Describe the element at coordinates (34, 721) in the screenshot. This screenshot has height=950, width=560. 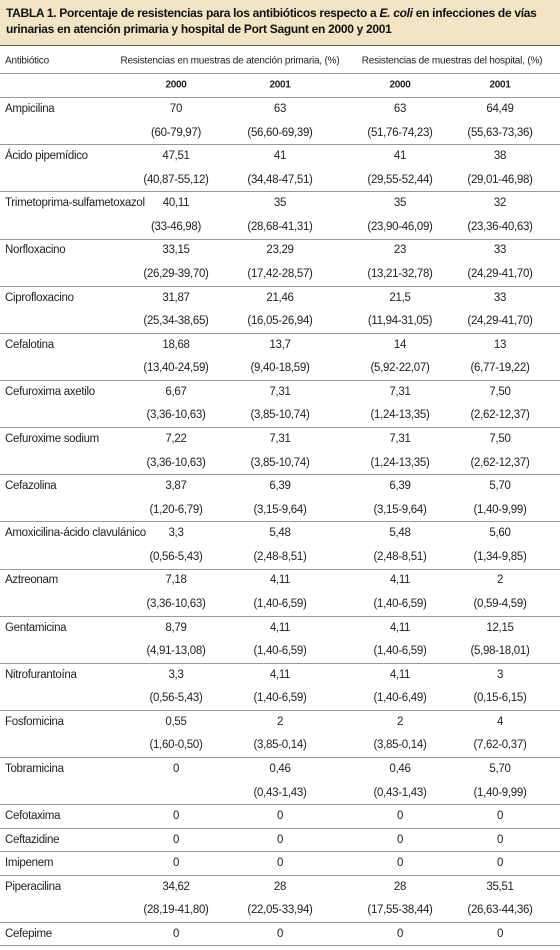
I see `antibiotic-name: Fosfomicina` at that location.